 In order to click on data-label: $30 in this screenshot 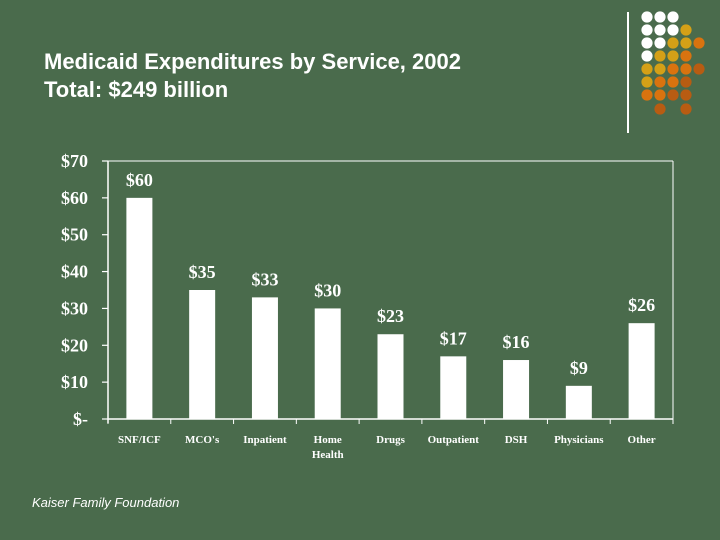, I will do `click(327, 290)`.